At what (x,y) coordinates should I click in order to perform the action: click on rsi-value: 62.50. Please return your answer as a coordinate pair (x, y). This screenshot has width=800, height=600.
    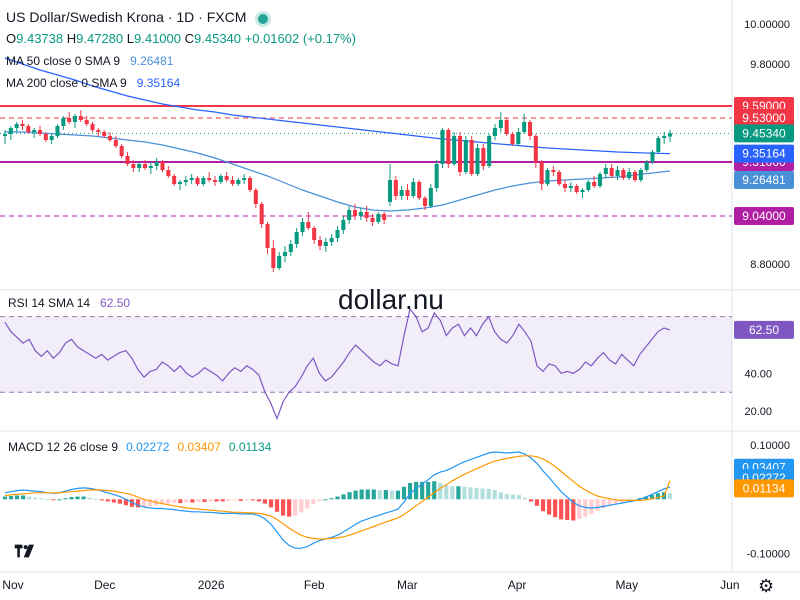
    Looking at the image, I should click on (115, 303).